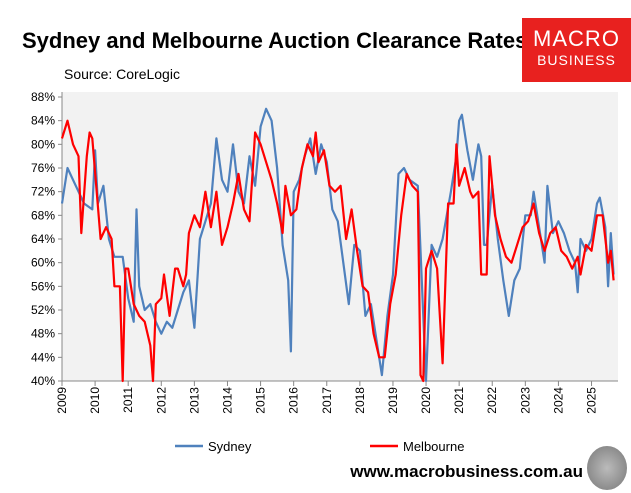  I want to click on x-tick-label: 2011, so click(128, 400).